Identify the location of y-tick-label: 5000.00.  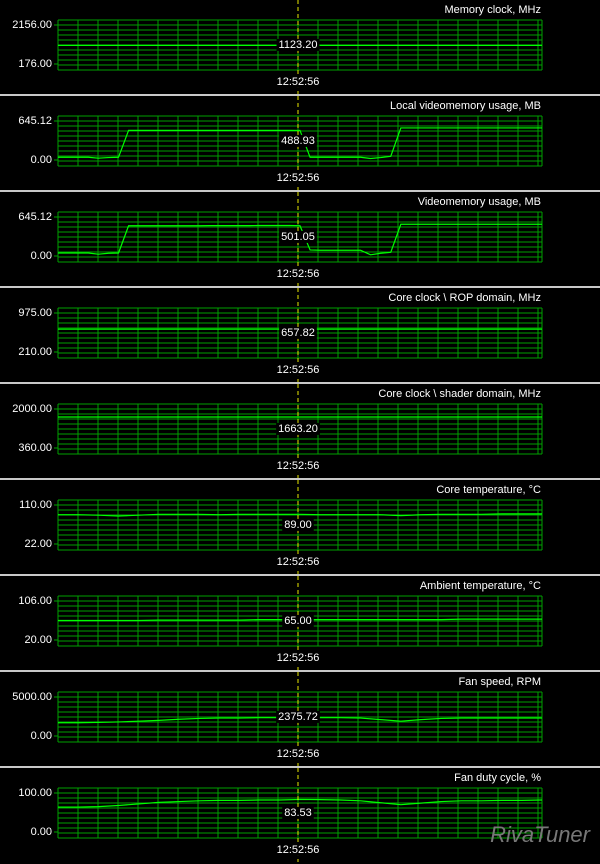
(32, 697).